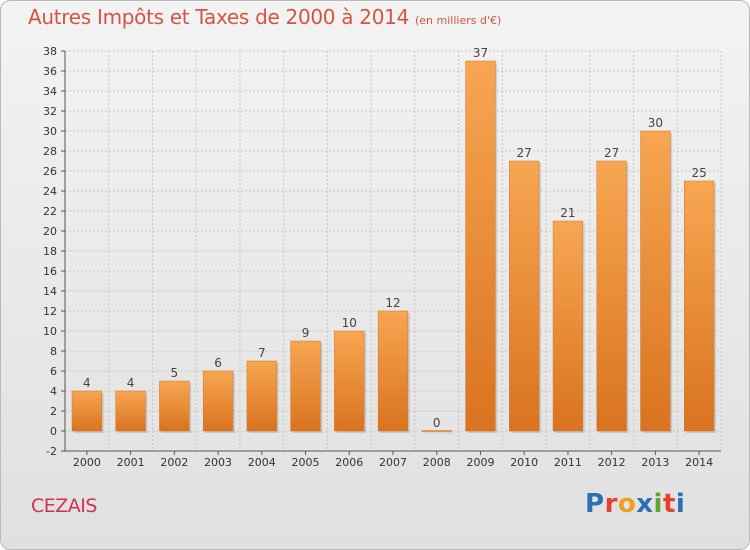 This screenshot has width=750, height=550. What do you see at coordinates (50, 331) in the screenshot?
I see `y-tick-label: 10` at bounding box center [50, 331].